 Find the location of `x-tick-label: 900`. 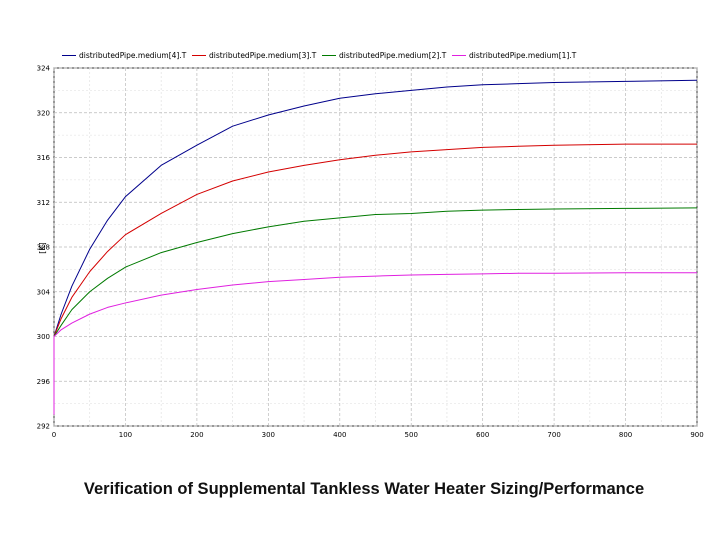

x-tick-label: 900 is located at coordinates (696, 435).